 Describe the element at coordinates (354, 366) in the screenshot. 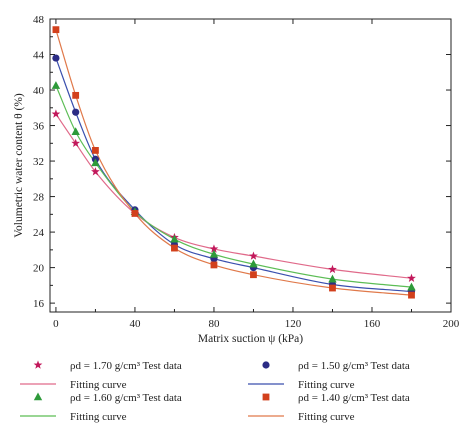

I see `legend-label: ρd = 1.50 g/cm³ Test data` at that location.